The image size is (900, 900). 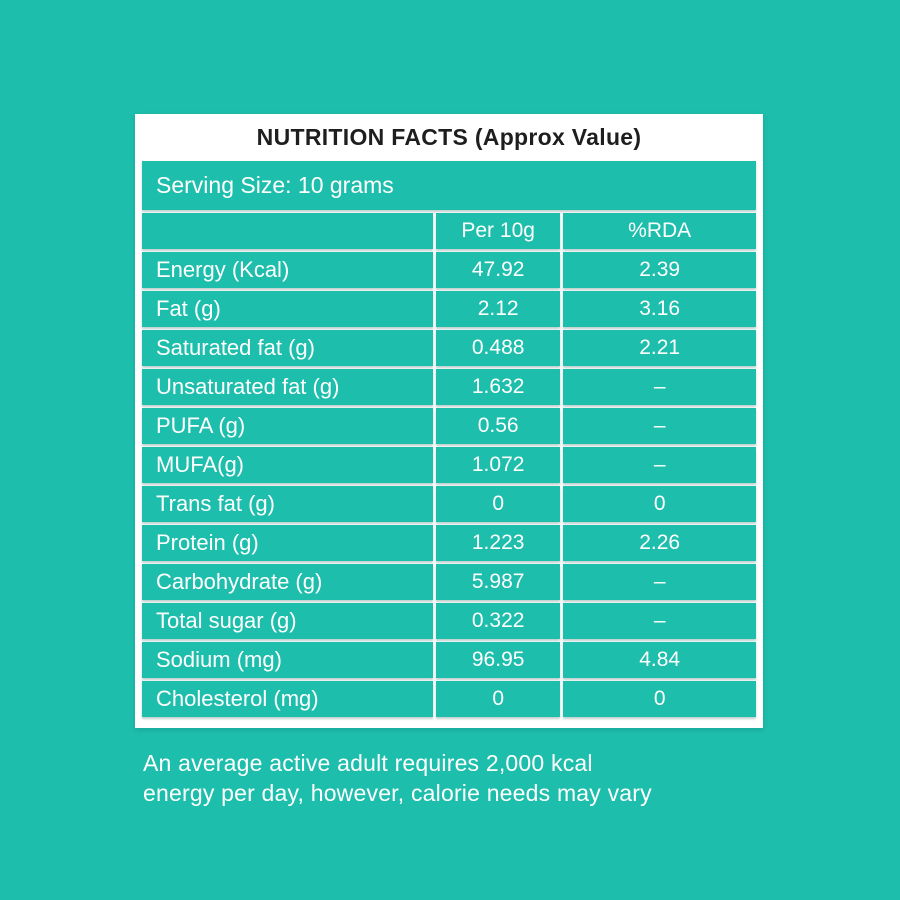 I want to click on column-header-blank, so click(x=287, y=231).